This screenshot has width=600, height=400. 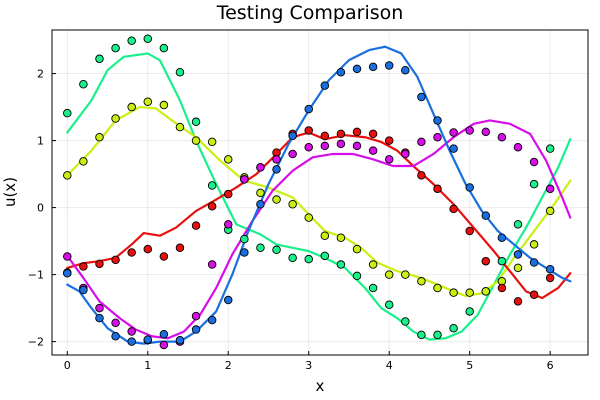 What do you see at coordinates (10, 192) in the screenshot?
I see `y-axis-label: u(x)` at bounding box center [10, 192].